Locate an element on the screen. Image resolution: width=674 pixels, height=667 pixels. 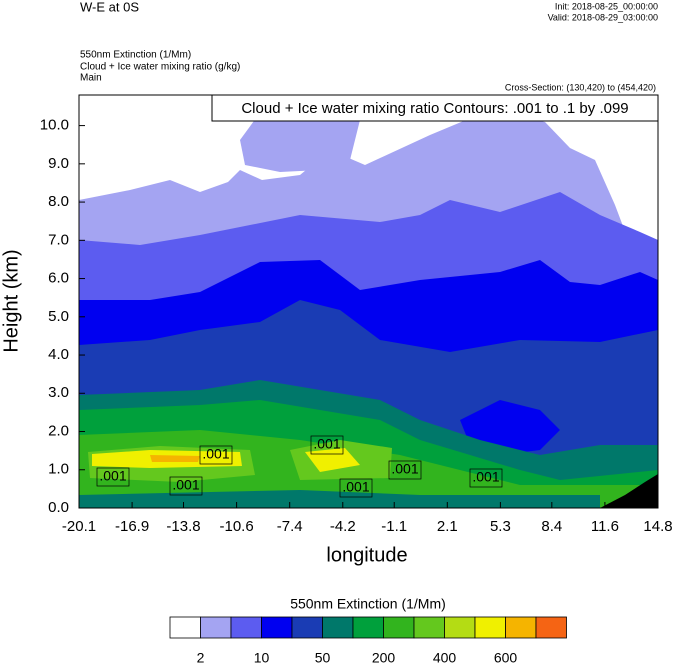
terrain is located at coordinates (629, 491).